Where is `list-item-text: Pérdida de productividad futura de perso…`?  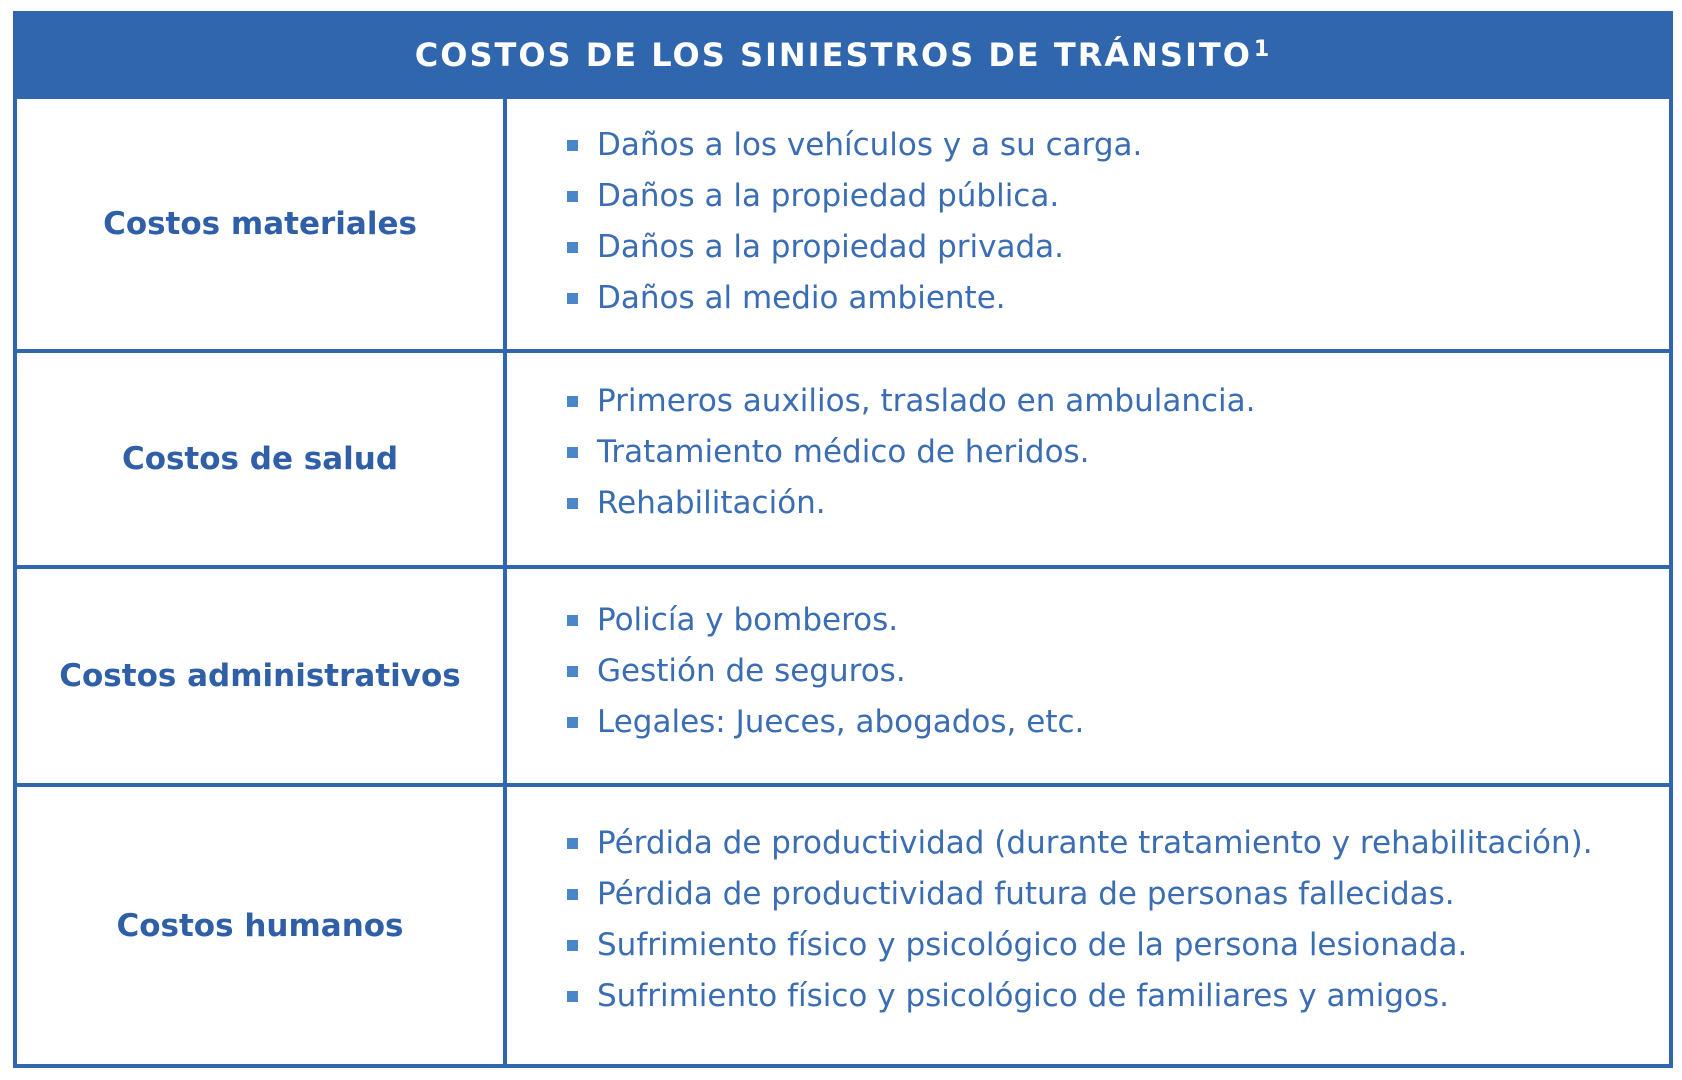 list-item-text: Pérdida de productividad futura de perso… is located at coordinates (1026, 893).